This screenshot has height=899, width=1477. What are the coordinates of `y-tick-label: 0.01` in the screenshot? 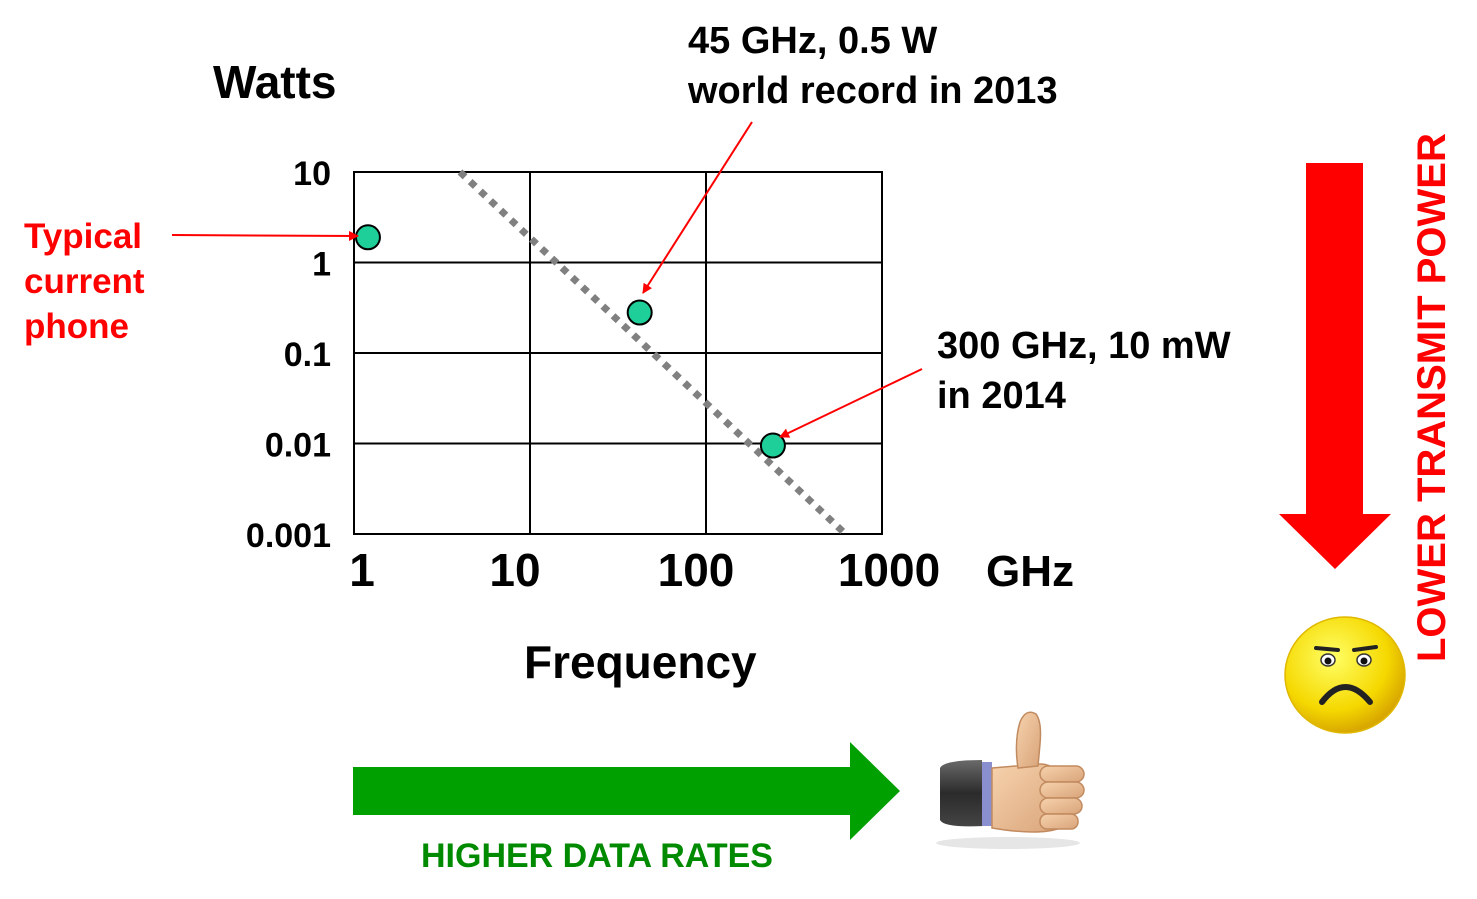 It's located at (298, 446).